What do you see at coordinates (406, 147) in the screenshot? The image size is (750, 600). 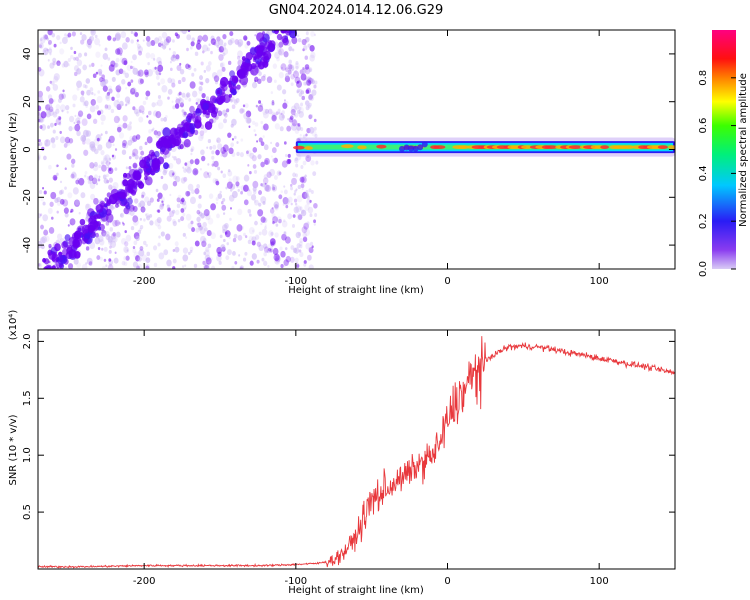 I see `tone-band-wobble` at bounding box center [406, 147].